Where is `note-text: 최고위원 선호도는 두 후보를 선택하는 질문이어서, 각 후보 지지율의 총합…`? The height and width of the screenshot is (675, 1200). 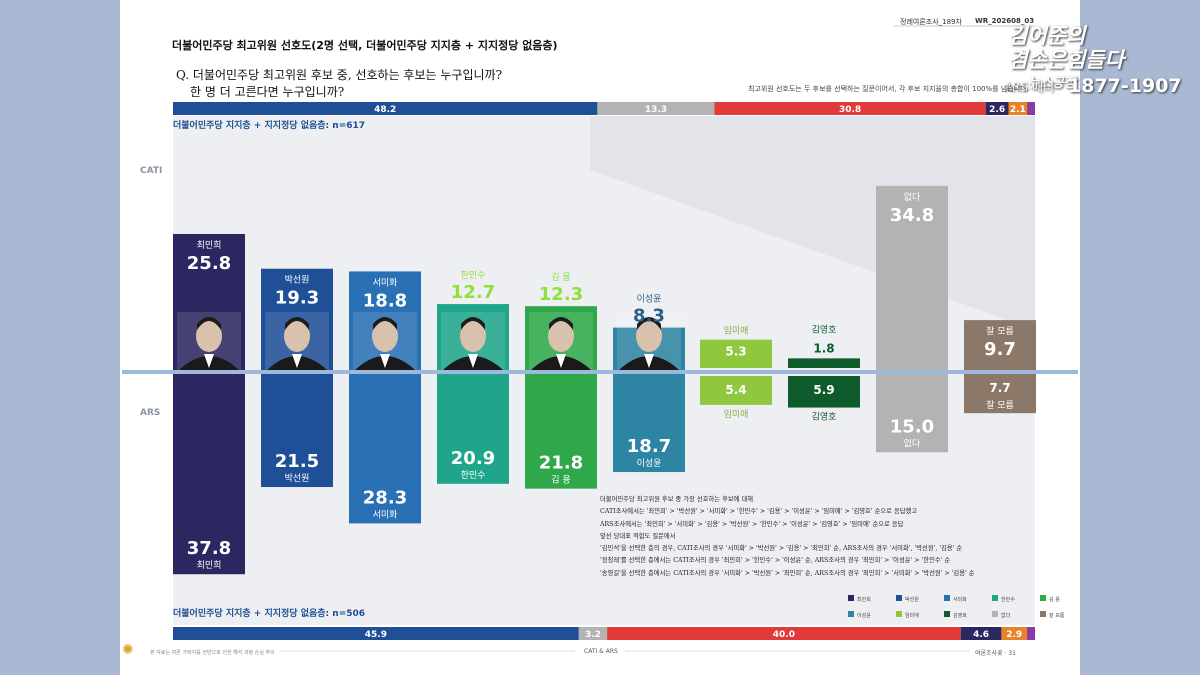
note-text: 최고위원 선호도는 두 후보를 선택하는 질문이어서, 각 후보 지지율의 총합… is located at coordinates (888, 89).